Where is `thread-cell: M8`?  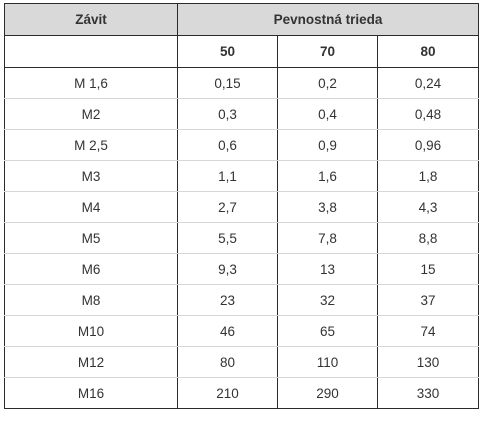 thread-cell: M8 is located at coordinates (91, 300).